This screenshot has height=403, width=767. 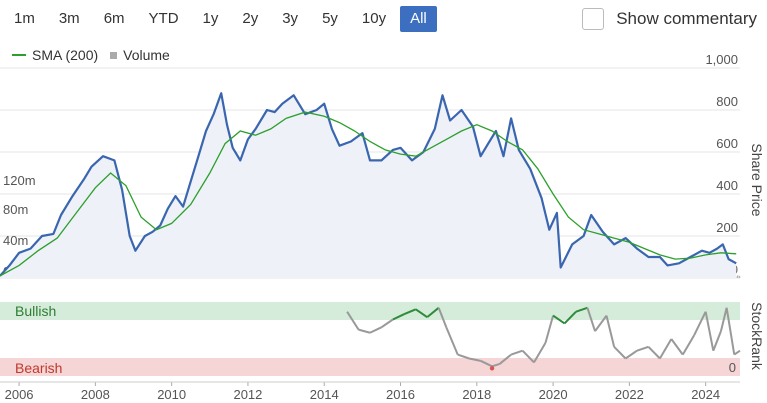 What do you see at coordinates (705, 394) in the screenshot?
I see `x-tick-label: 2024` at bounding box center [705, 394].